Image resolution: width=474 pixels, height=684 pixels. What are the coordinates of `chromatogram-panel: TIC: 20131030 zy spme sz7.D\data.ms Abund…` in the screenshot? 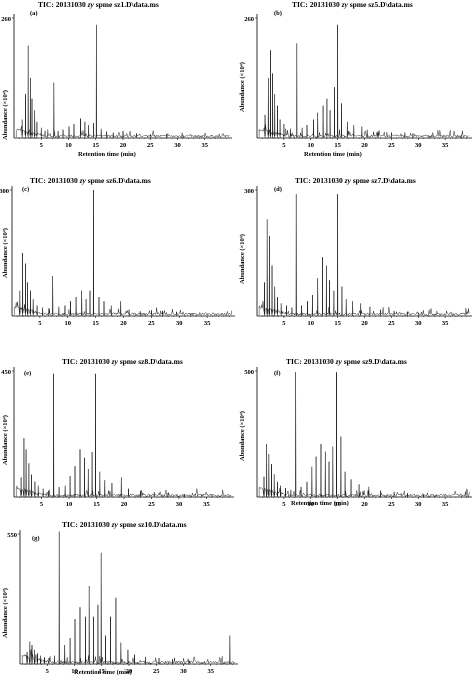 It's located at (355, 256).